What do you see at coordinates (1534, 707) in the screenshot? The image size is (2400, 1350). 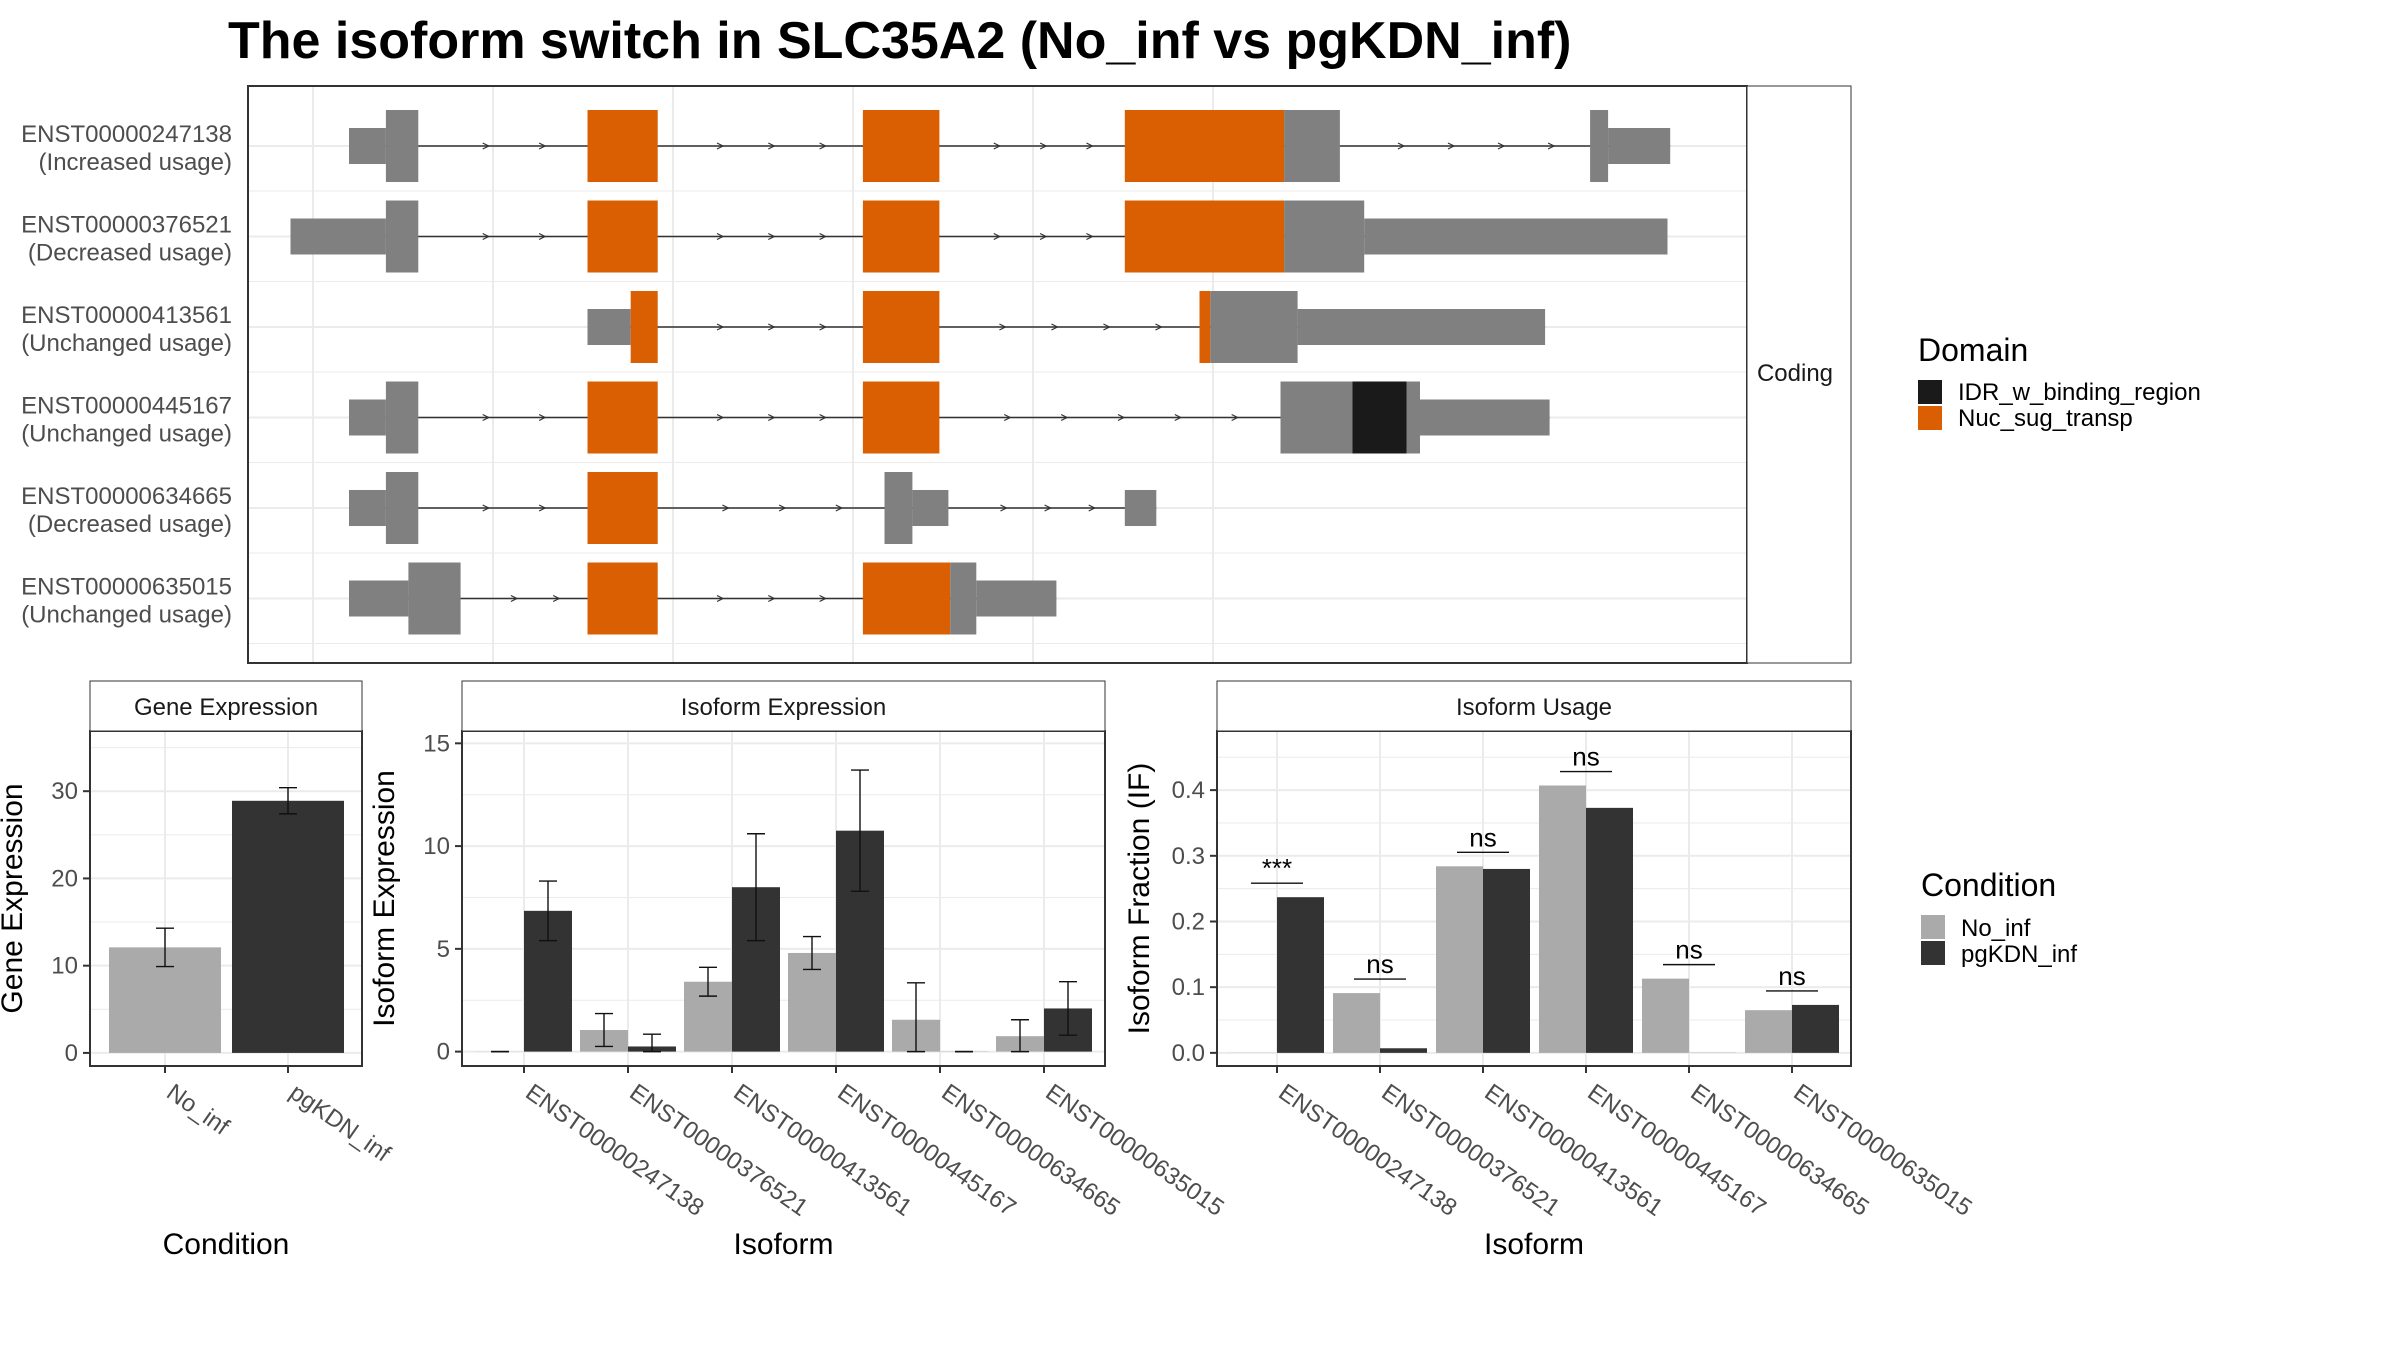 I see `panel-strip-label: Isoform Usage` at bounding box center [1534, 707].